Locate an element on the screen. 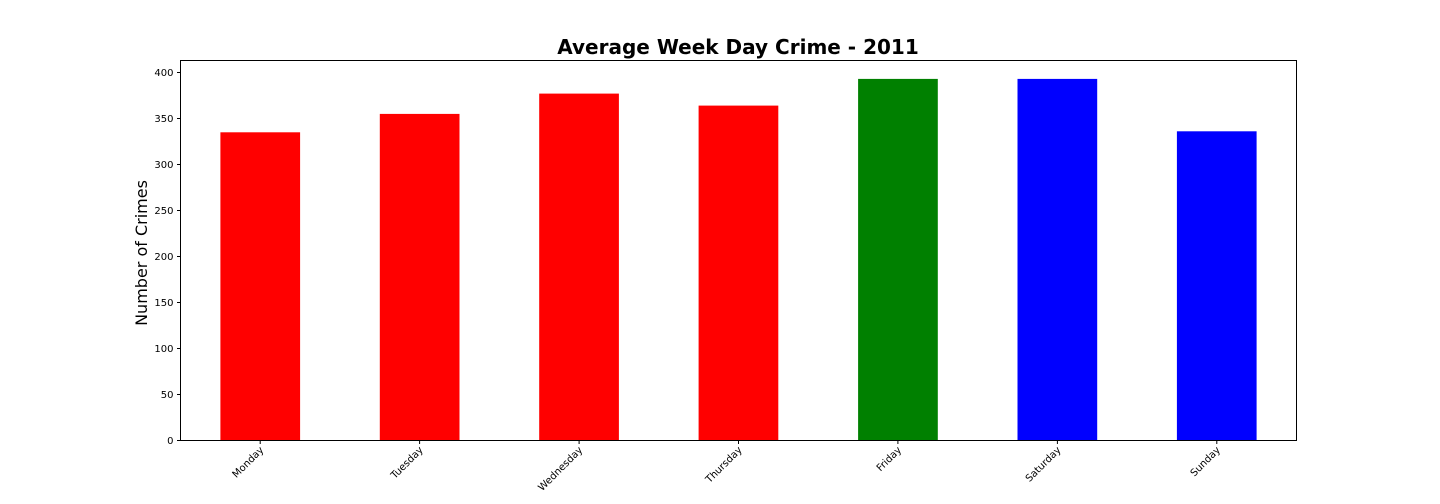 The width and height of the screenshot is (1440, 504). bar-thursday is located at coordinates (738, 273).